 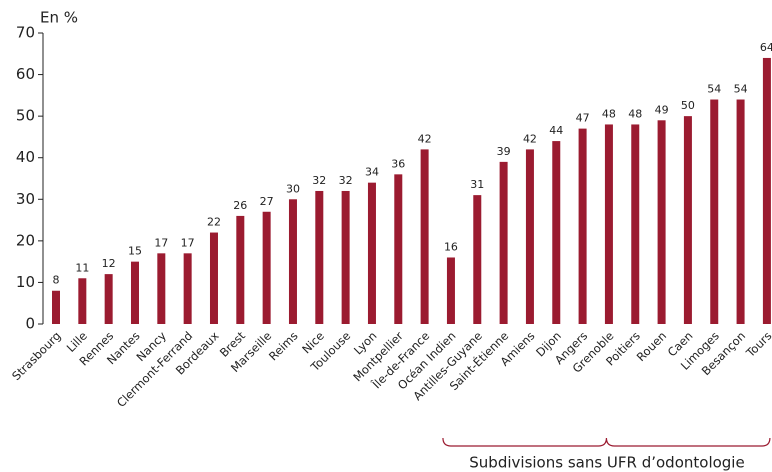 I want to click on value-label: 15, so click(x=135, y=251).